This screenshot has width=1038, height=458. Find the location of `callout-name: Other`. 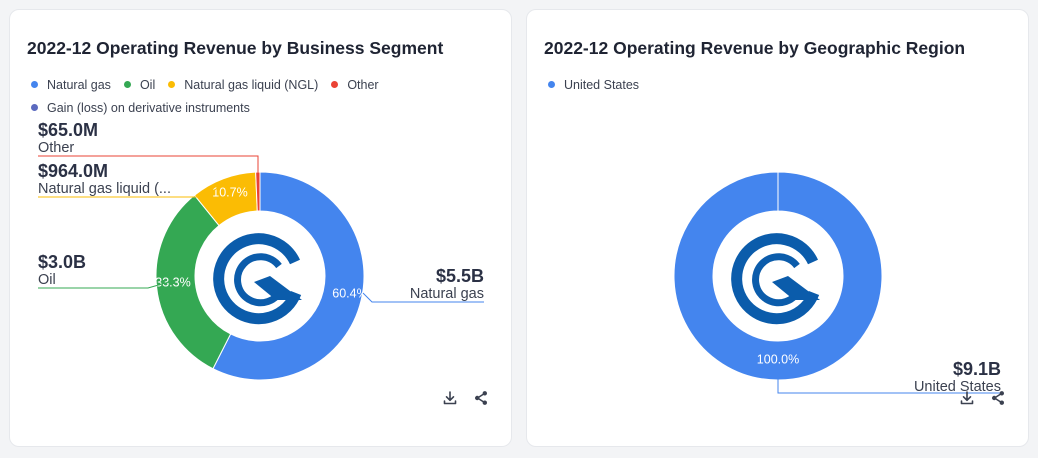

callout-name: Other is located at coordinates (56, 148).